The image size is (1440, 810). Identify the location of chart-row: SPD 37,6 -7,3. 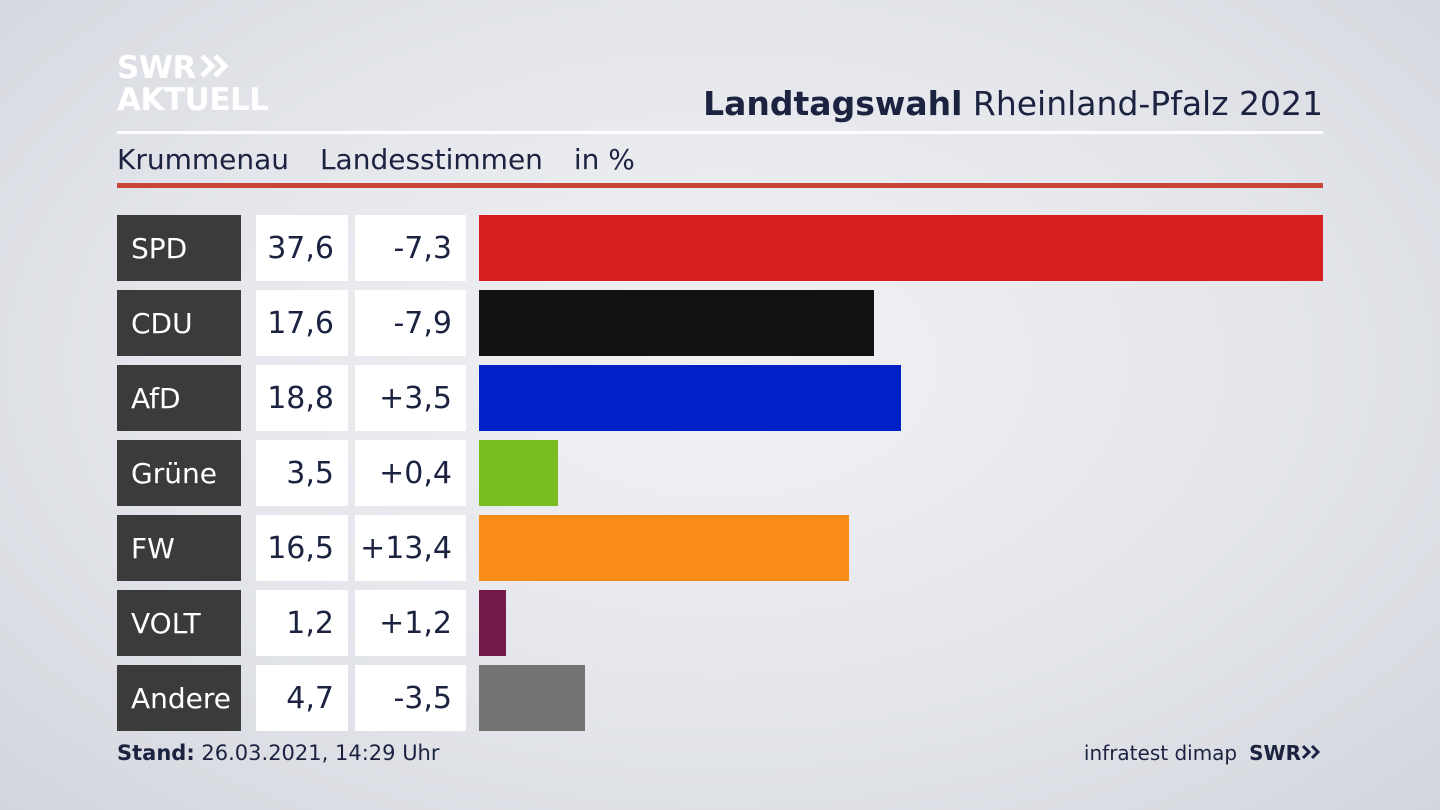
(720, 248).